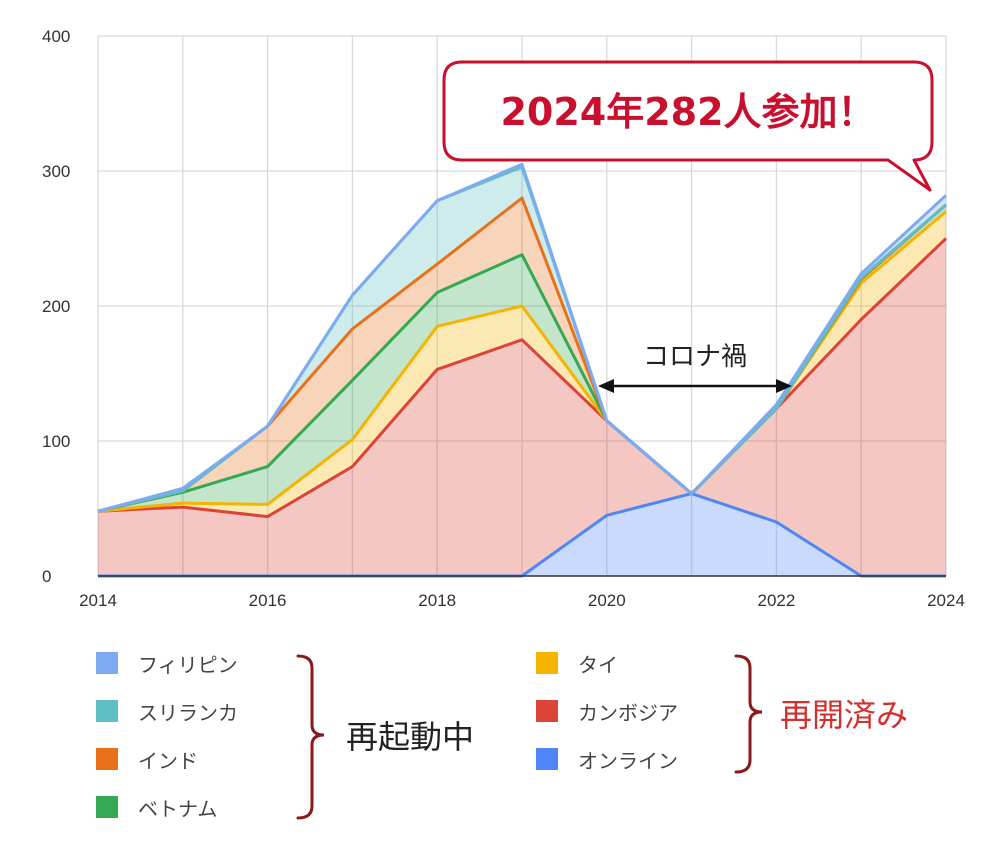 Image resolution: width=1000 pixels, height=850 pixels. I want to click on legend-item: スリランカ, so click(167, 711).